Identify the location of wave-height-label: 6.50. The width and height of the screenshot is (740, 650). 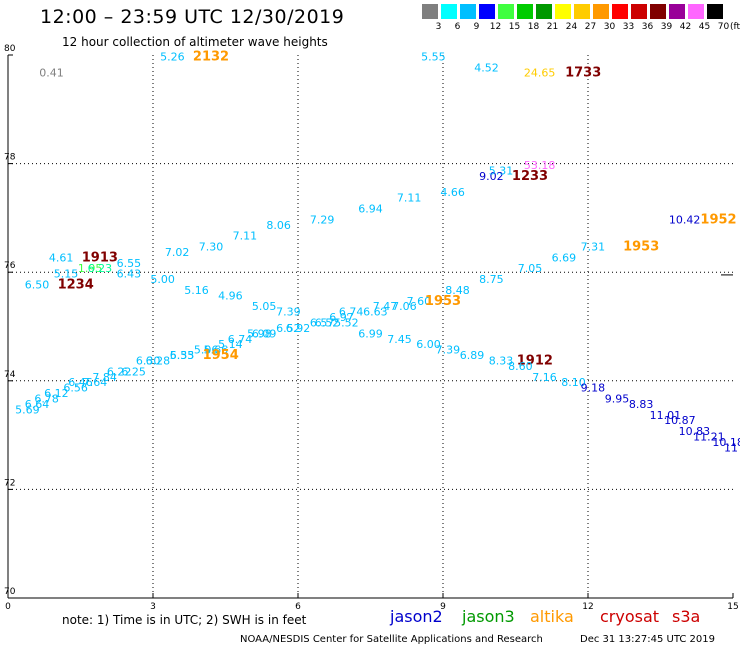
(37, 284).